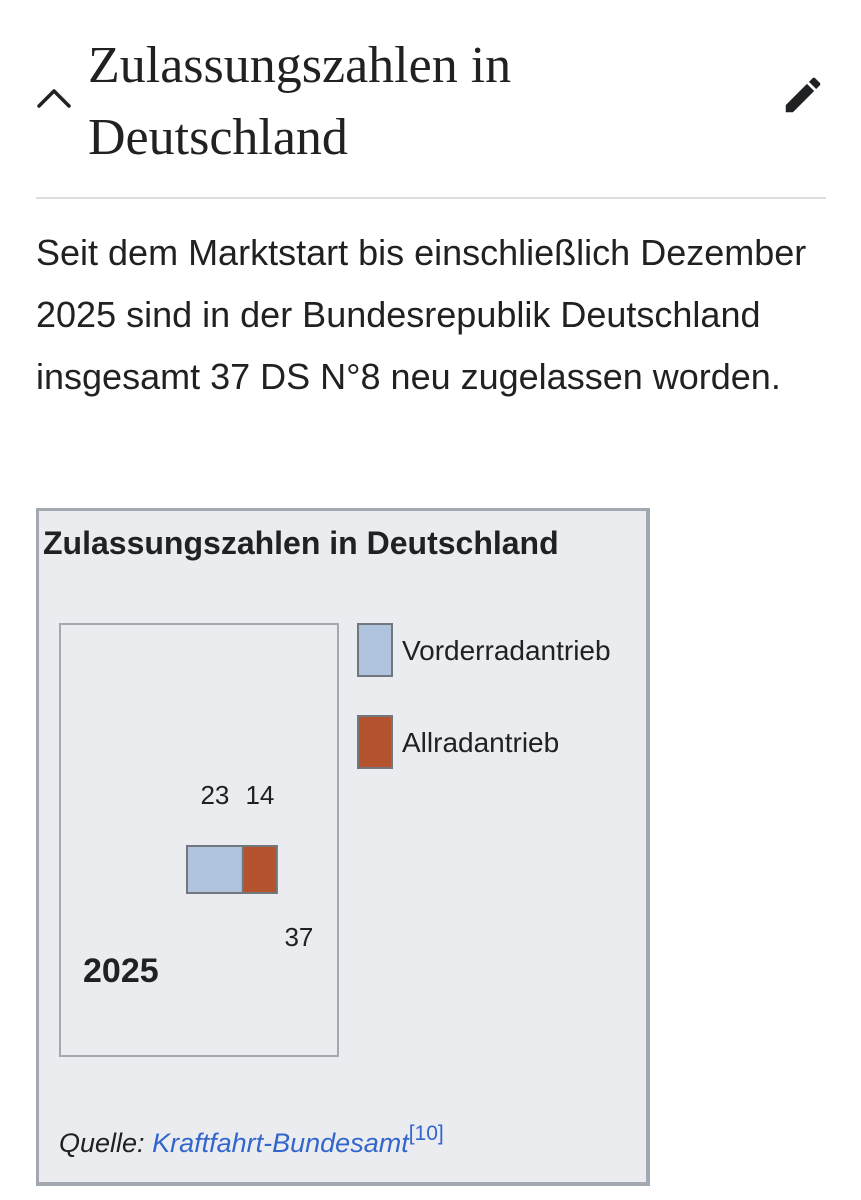  Describe the element at coordinates (259, 795) in the screenshot. I see `data-label: 14` at that location.